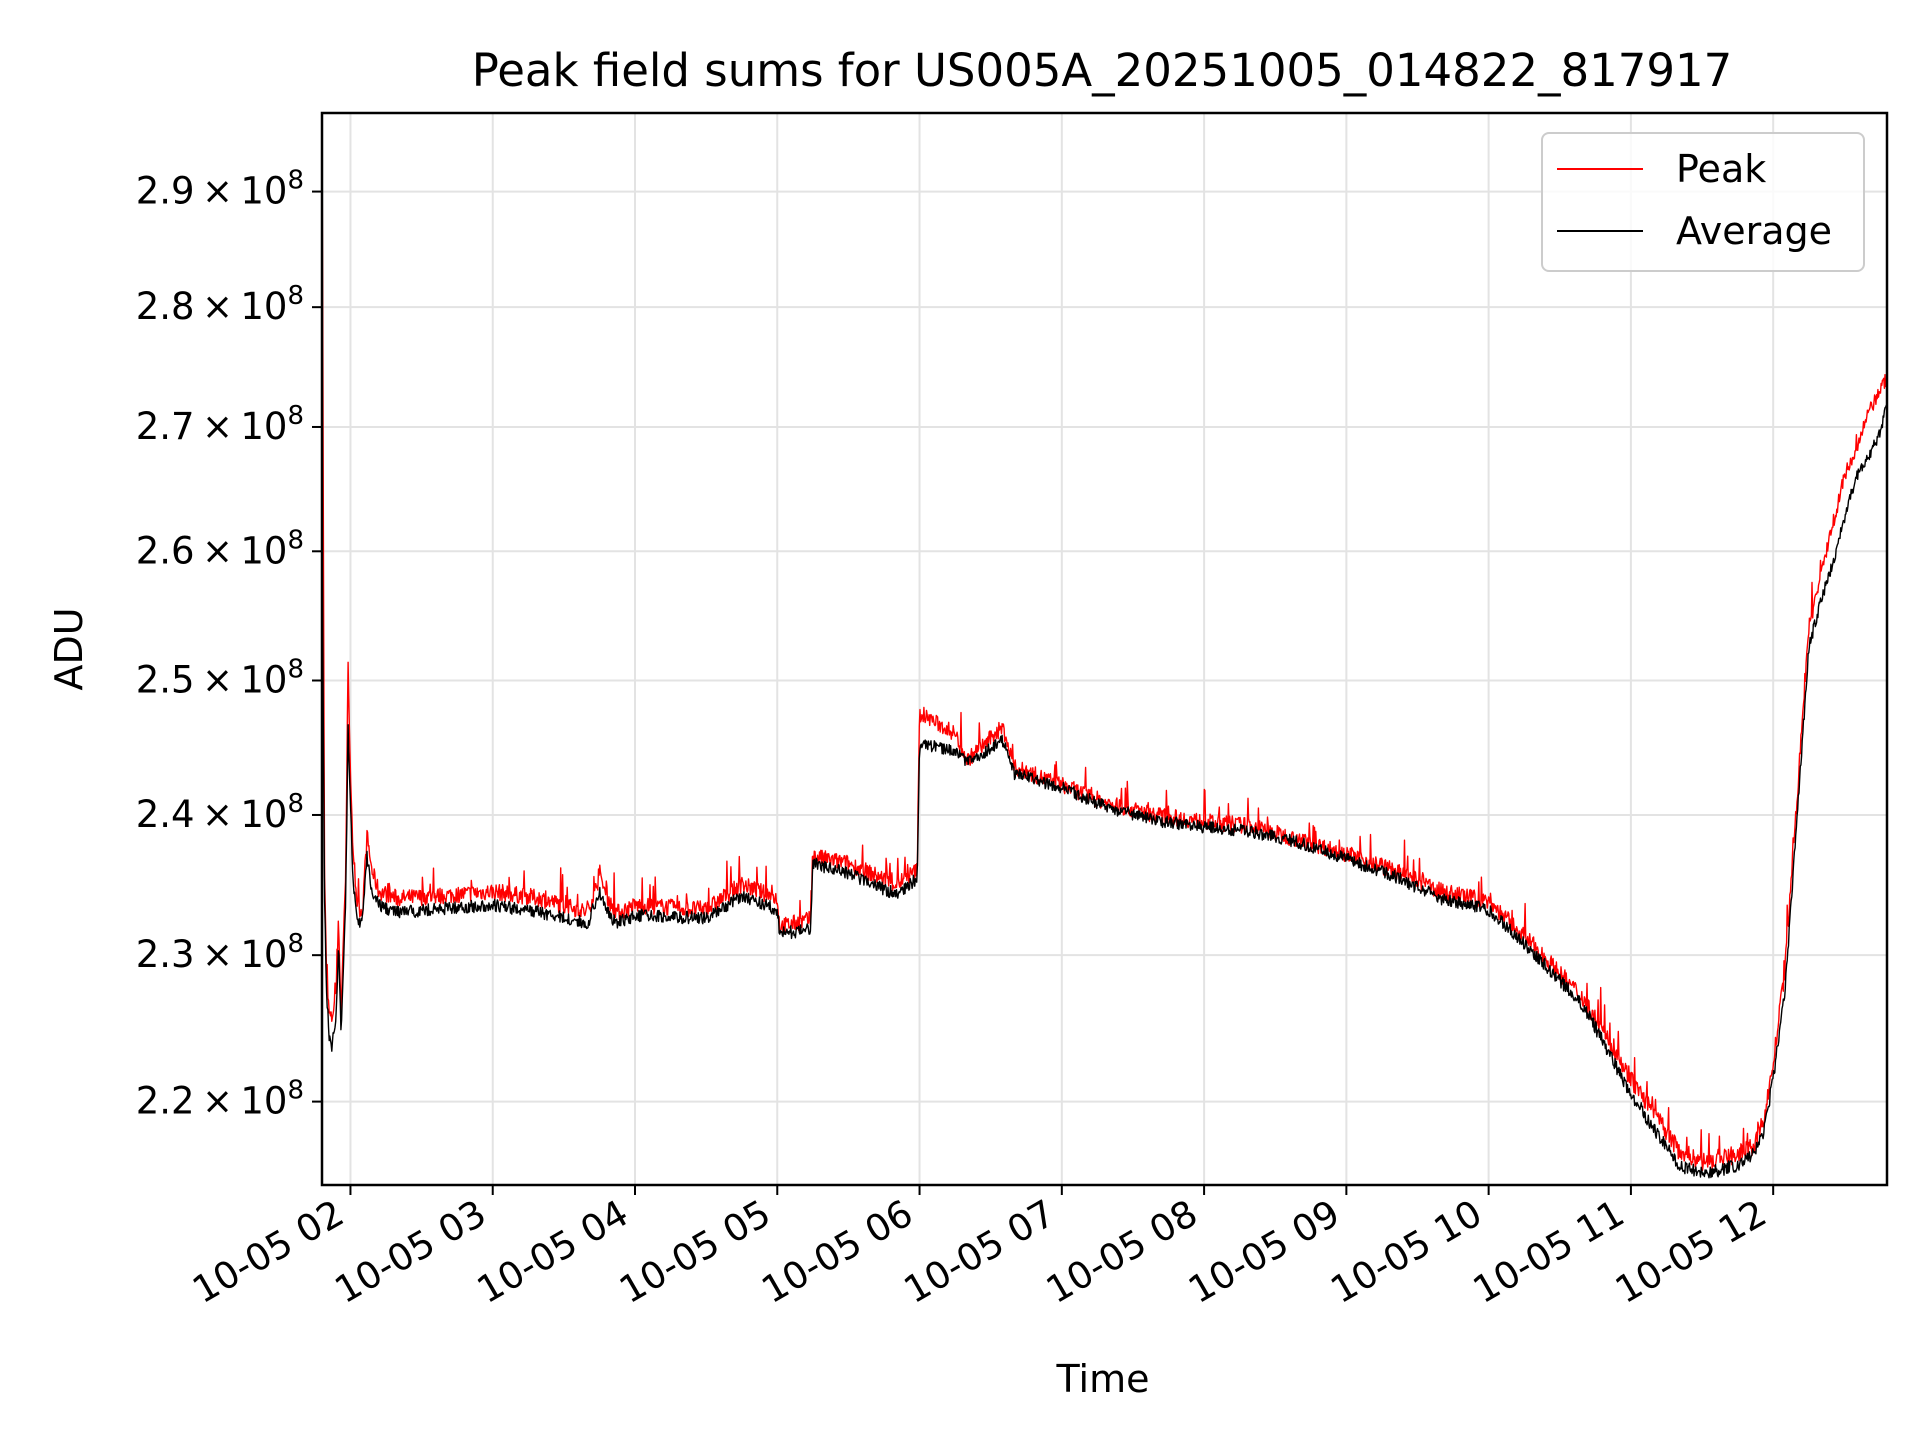  Describe the element at coordinates (220, 952) in the screenshot. I see `y-tick-label: 2.3 × 108` at that location.